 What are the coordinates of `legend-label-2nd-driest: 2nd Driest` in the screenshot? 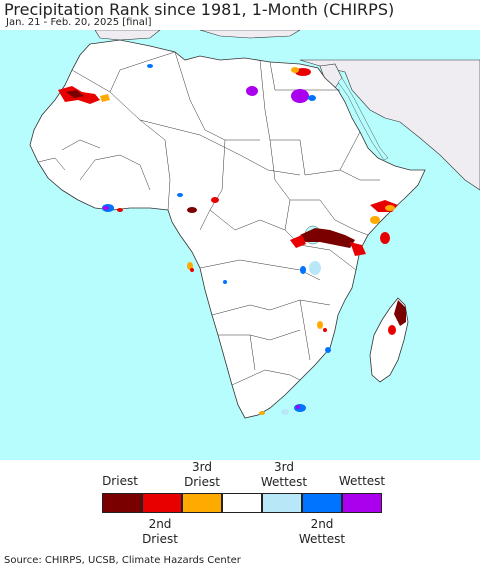 It's located at (160, 531).